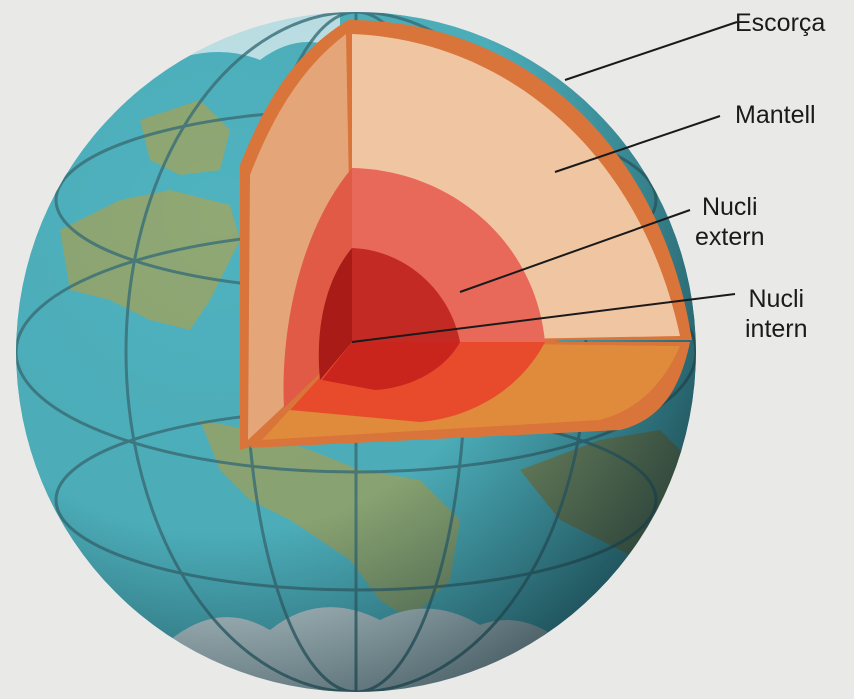  Describe the element at coordinates (776, 329) in the screenshot. I see `inner-core-label-line2: intern` at that location.